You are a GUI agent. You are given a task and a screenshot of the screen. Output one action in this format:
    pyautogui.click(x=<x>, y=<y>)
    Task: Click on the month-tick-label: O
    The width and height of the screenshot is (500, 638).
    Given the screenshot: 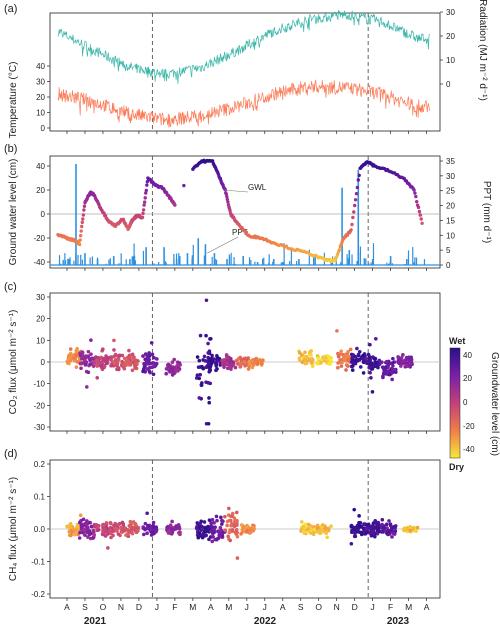 What is the action you would take?
    pyautogui.click(x=318, y=607)
    